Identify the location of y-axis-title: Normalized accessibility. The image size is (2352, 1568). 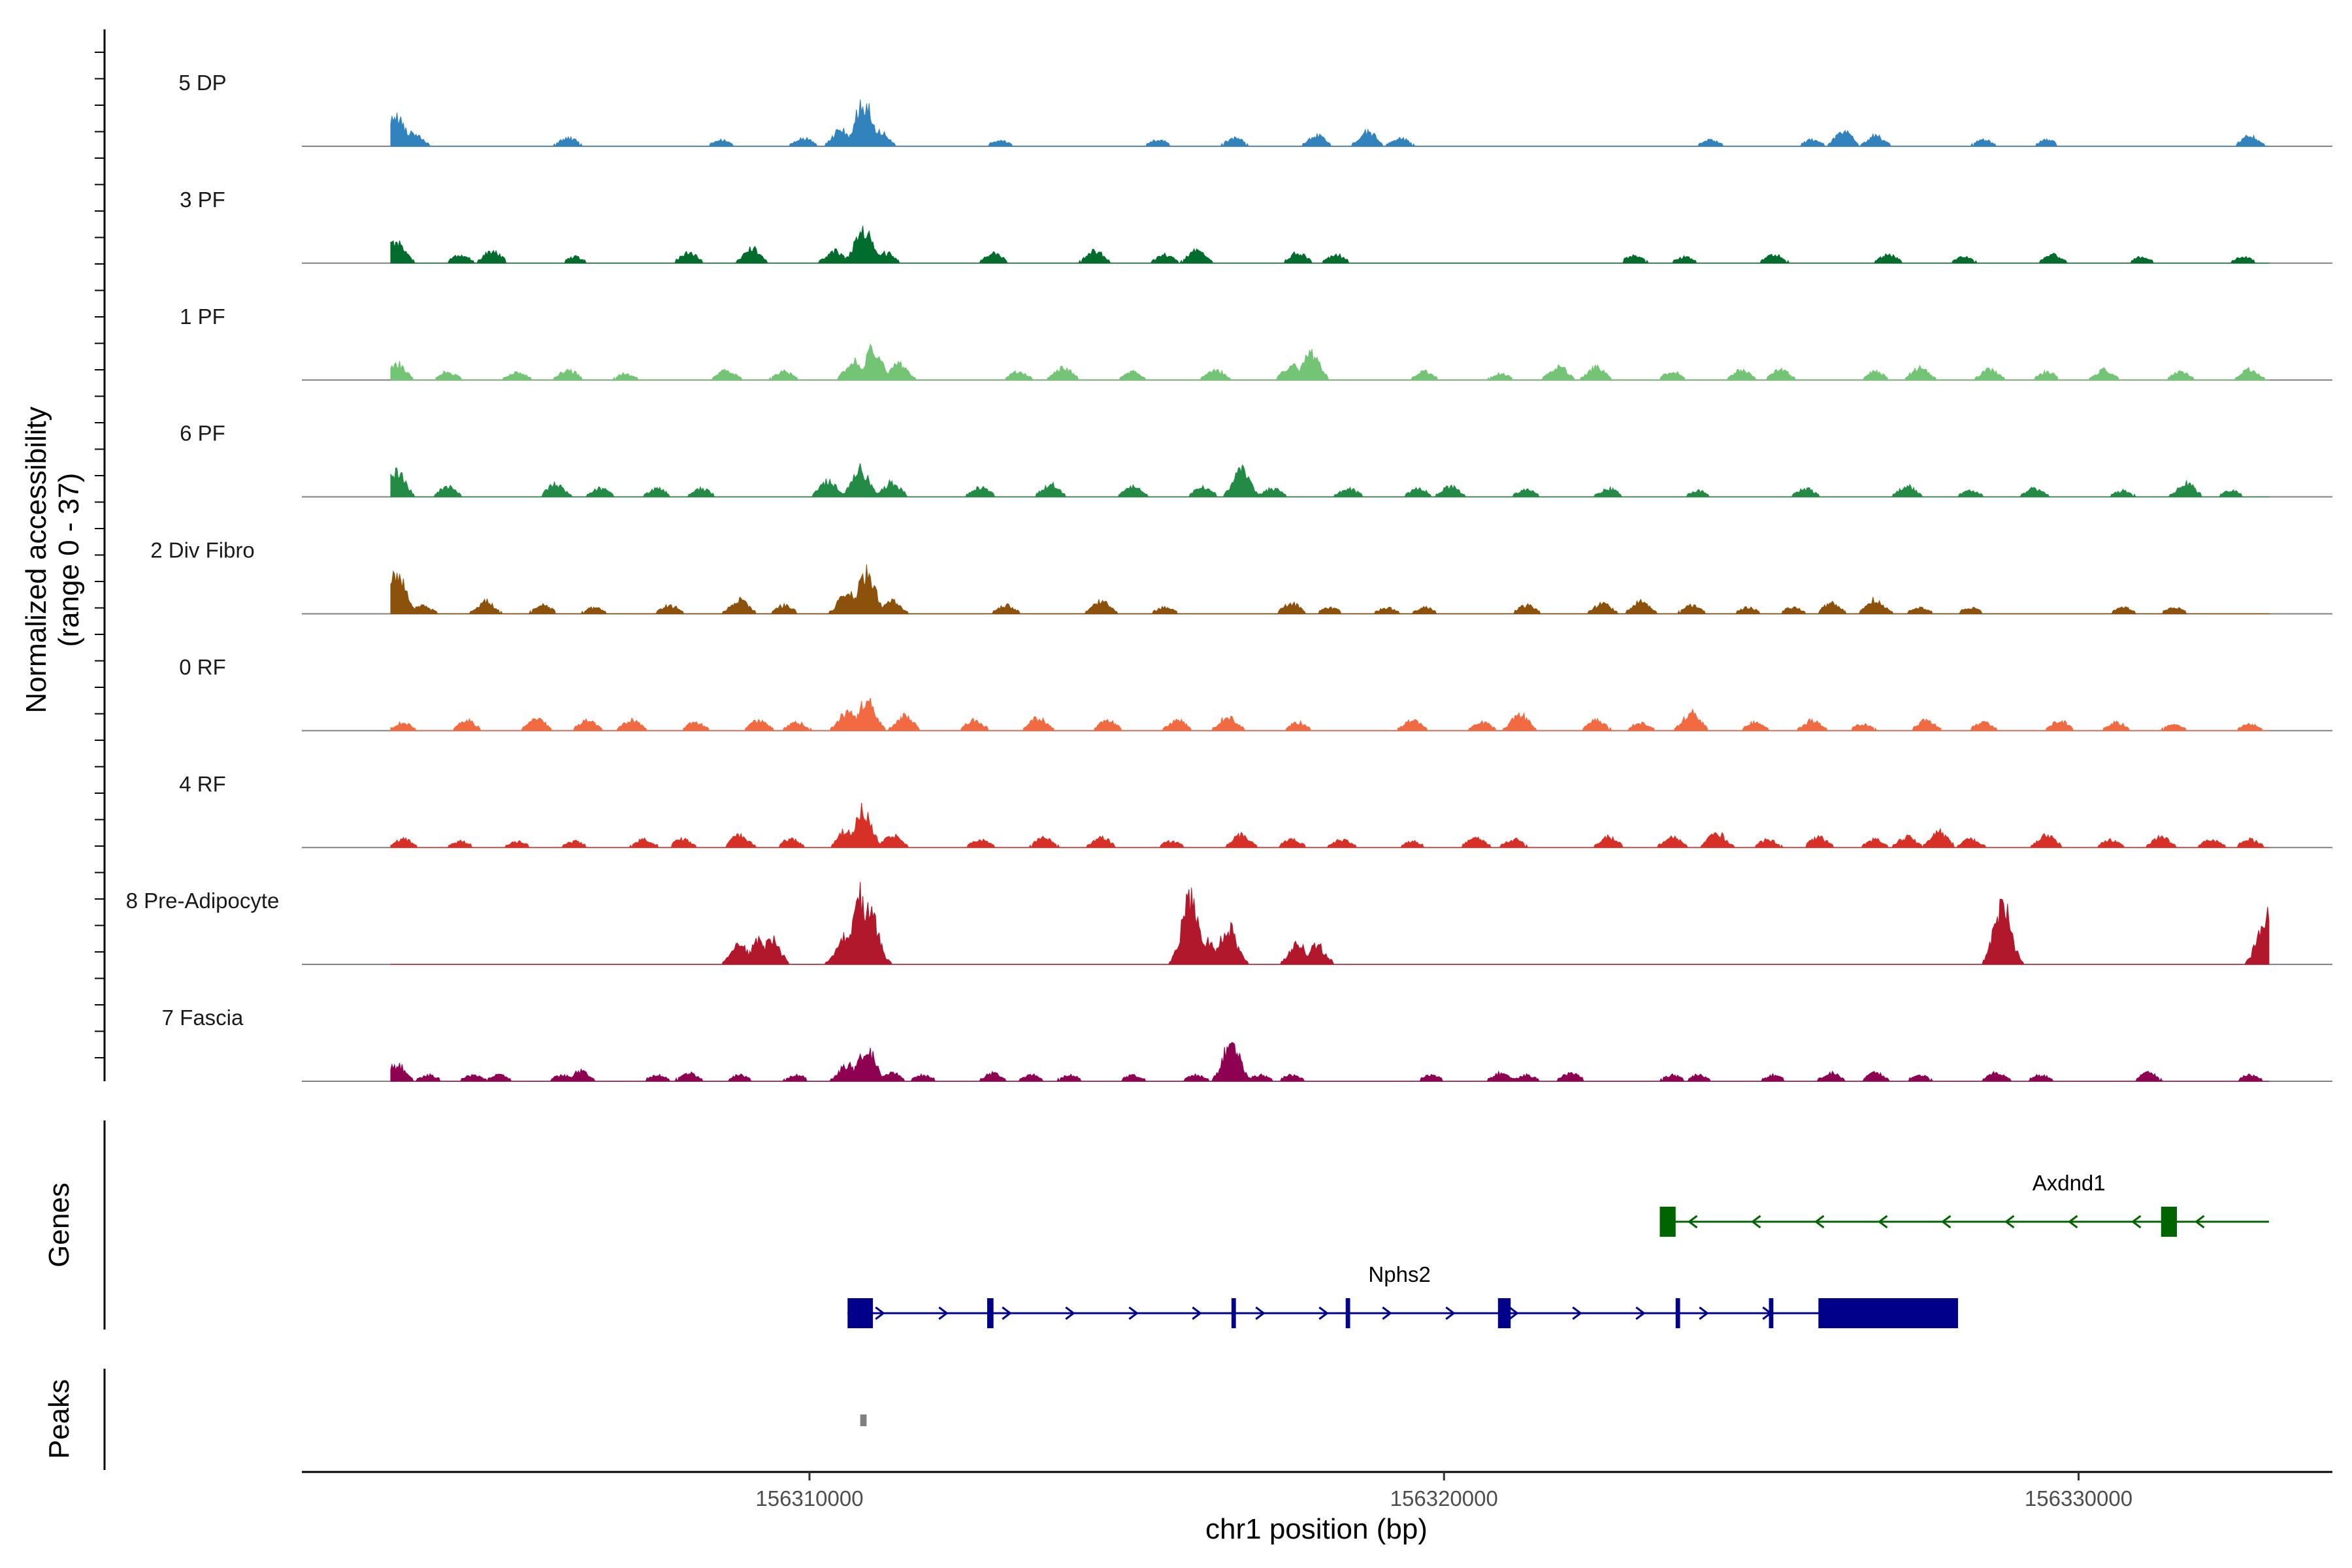
(36, 559).